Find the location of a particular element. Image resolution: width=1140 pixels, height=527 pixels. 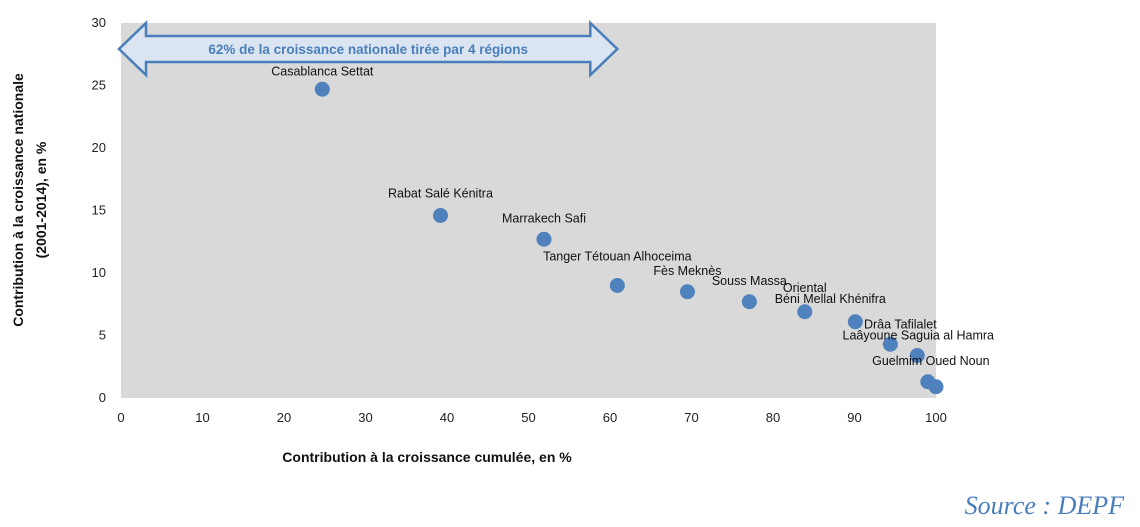

data-label: Guelmim Oued Noun is located at coordinates (930, 361).